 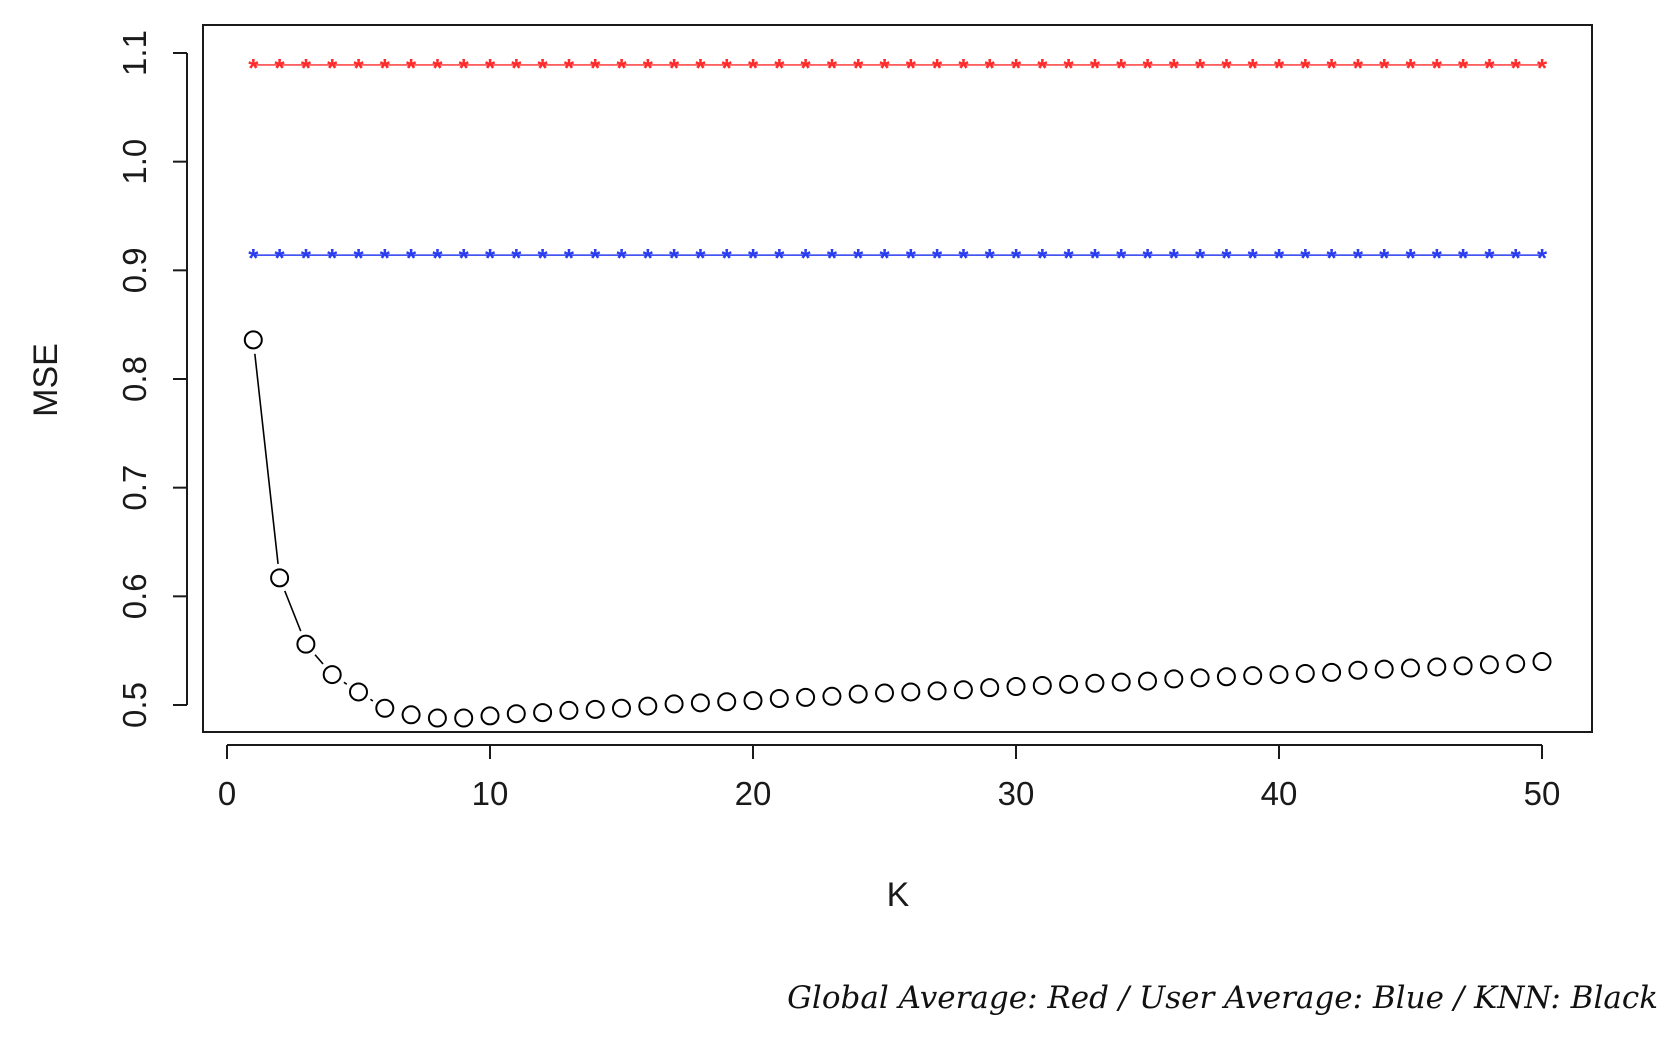 What do you see at coordinates (134, 705) in the screenshot?
I see `y-tick-label: 0.5` at bounding box center [134, 705].